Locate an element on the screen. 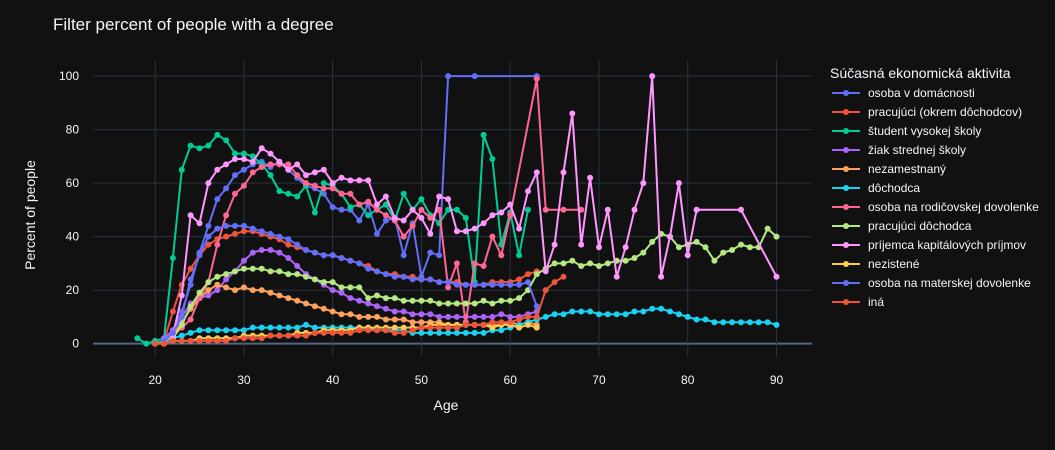 The height and width of the screenshot is (450, 1055). legend-item: dôchodca is located at coordinates (876, 188).